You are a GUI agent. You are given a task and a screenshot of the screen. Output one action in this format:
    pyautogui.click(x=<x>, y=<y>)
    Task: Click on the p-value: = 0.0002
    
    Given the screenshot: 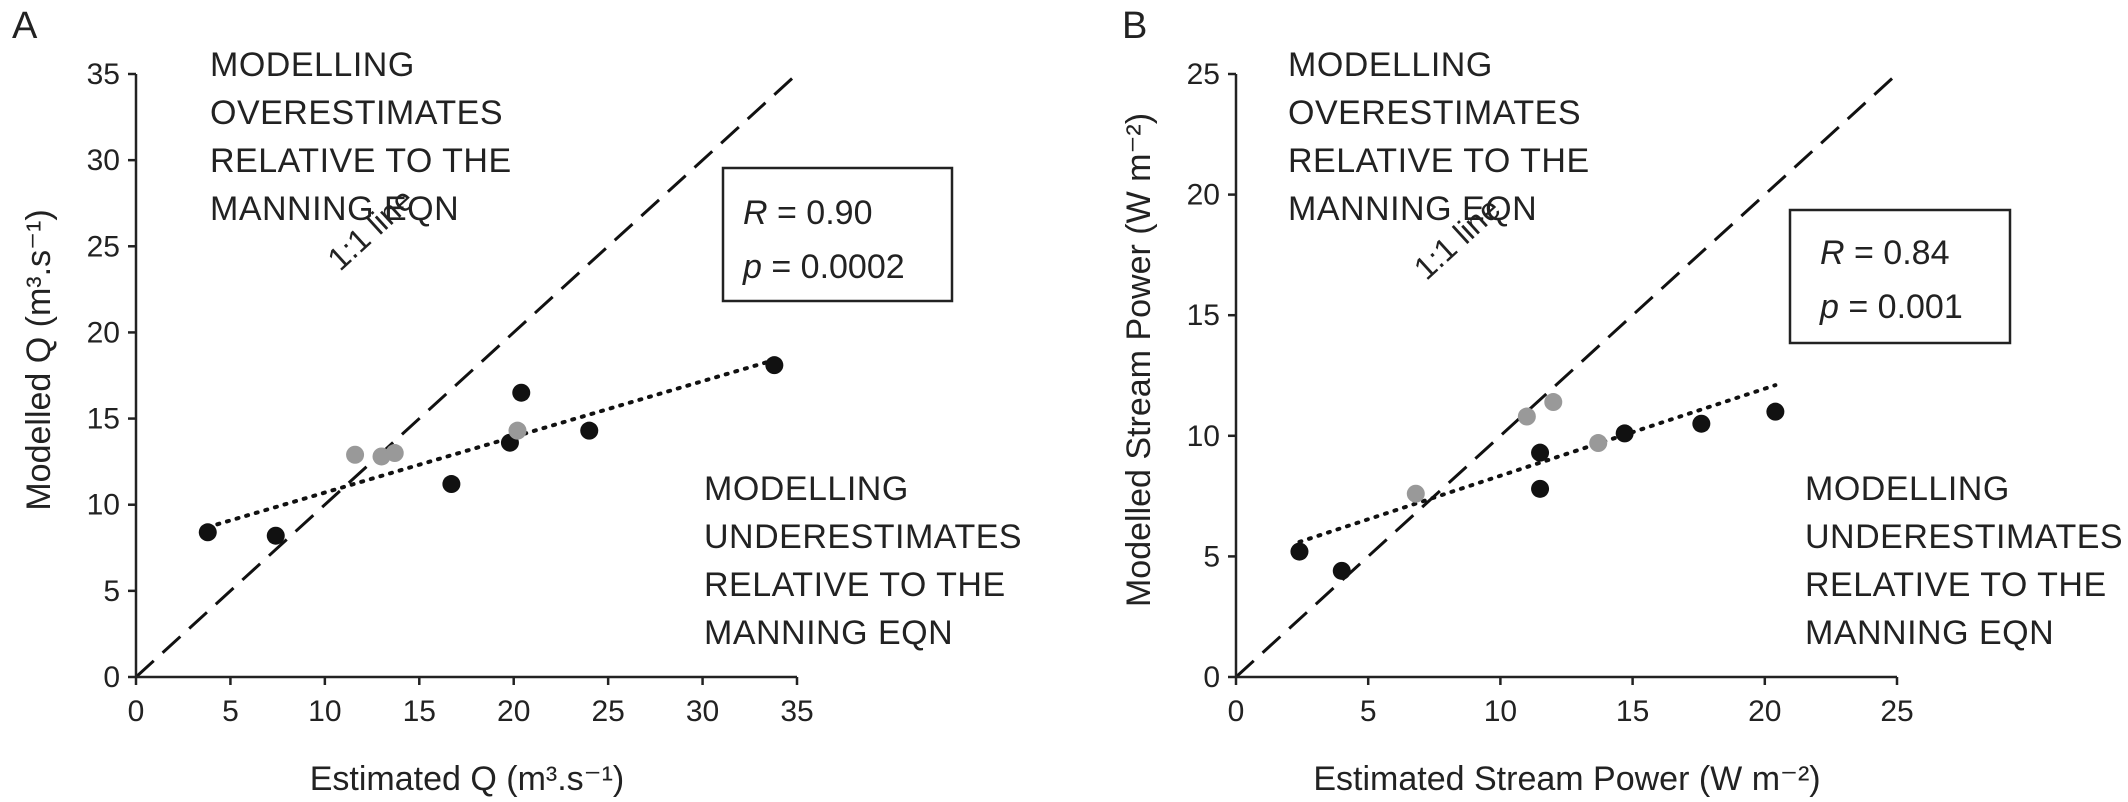 What is the action you would take?
    pyautogui.click(x=833, y=267)
    